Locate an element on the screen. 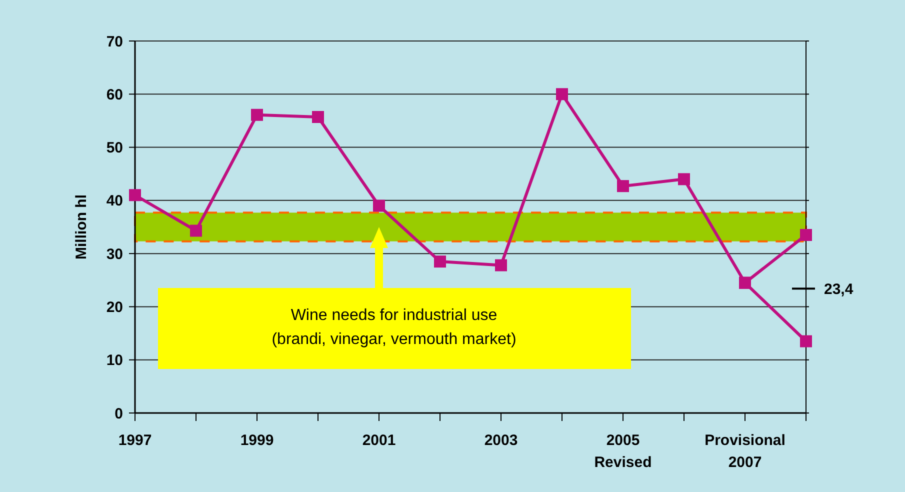 The height and width of the screenshot is (492, 905). x-tick-label: 2005 Revised is located at coordinates (623, 451).